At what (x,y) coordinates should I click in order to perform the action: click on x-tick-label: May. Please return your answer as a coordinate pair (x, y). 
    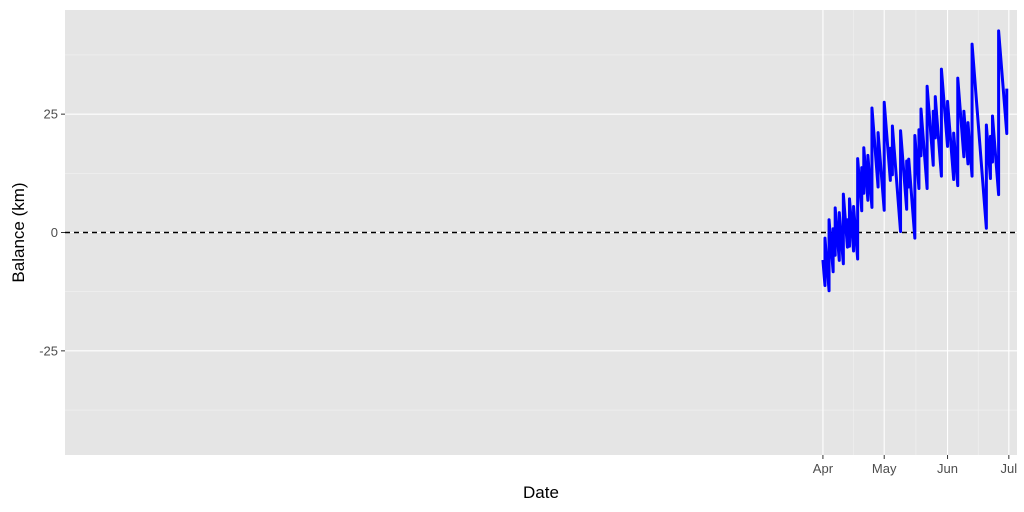
    Looking at the image, I should click on (884, 468).